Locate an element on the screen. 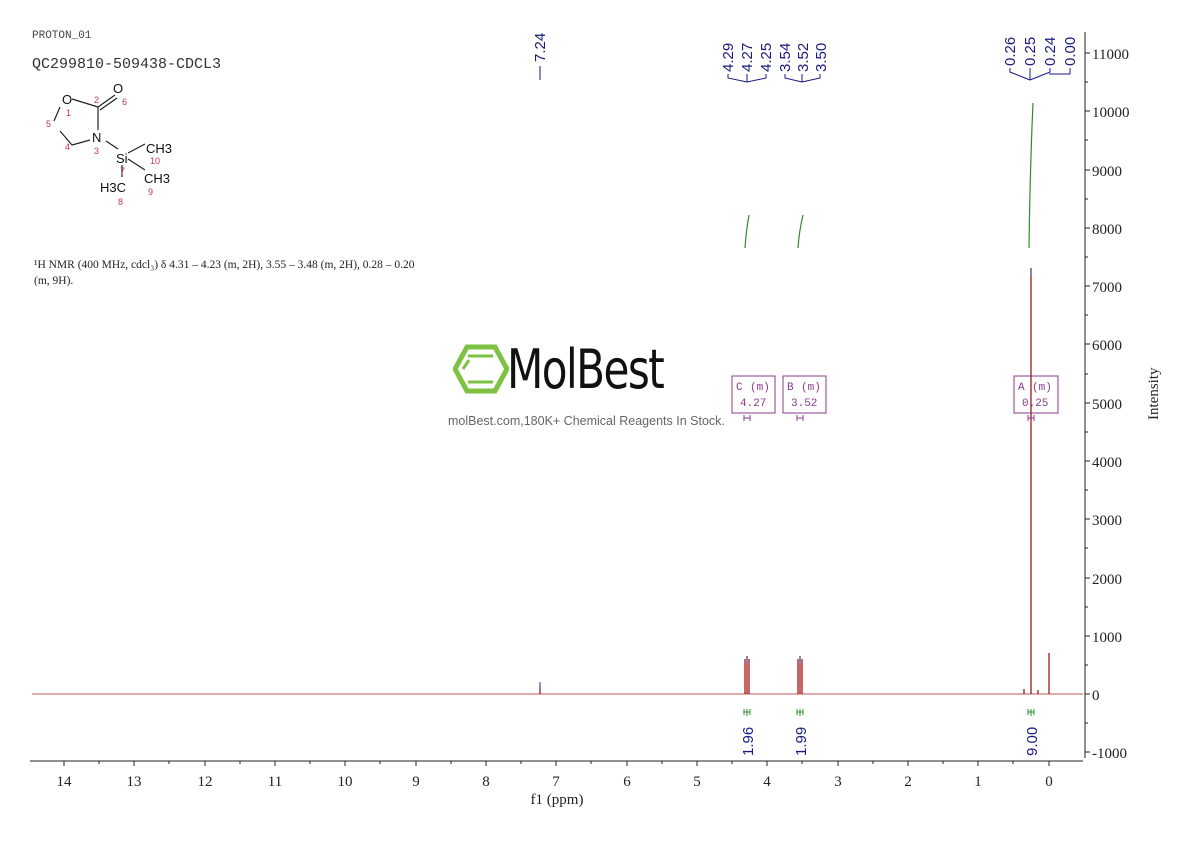 The width and height of the screenshot is (1190, 841). y-tick-label: 11000 is located at coordinates (1110, 55).